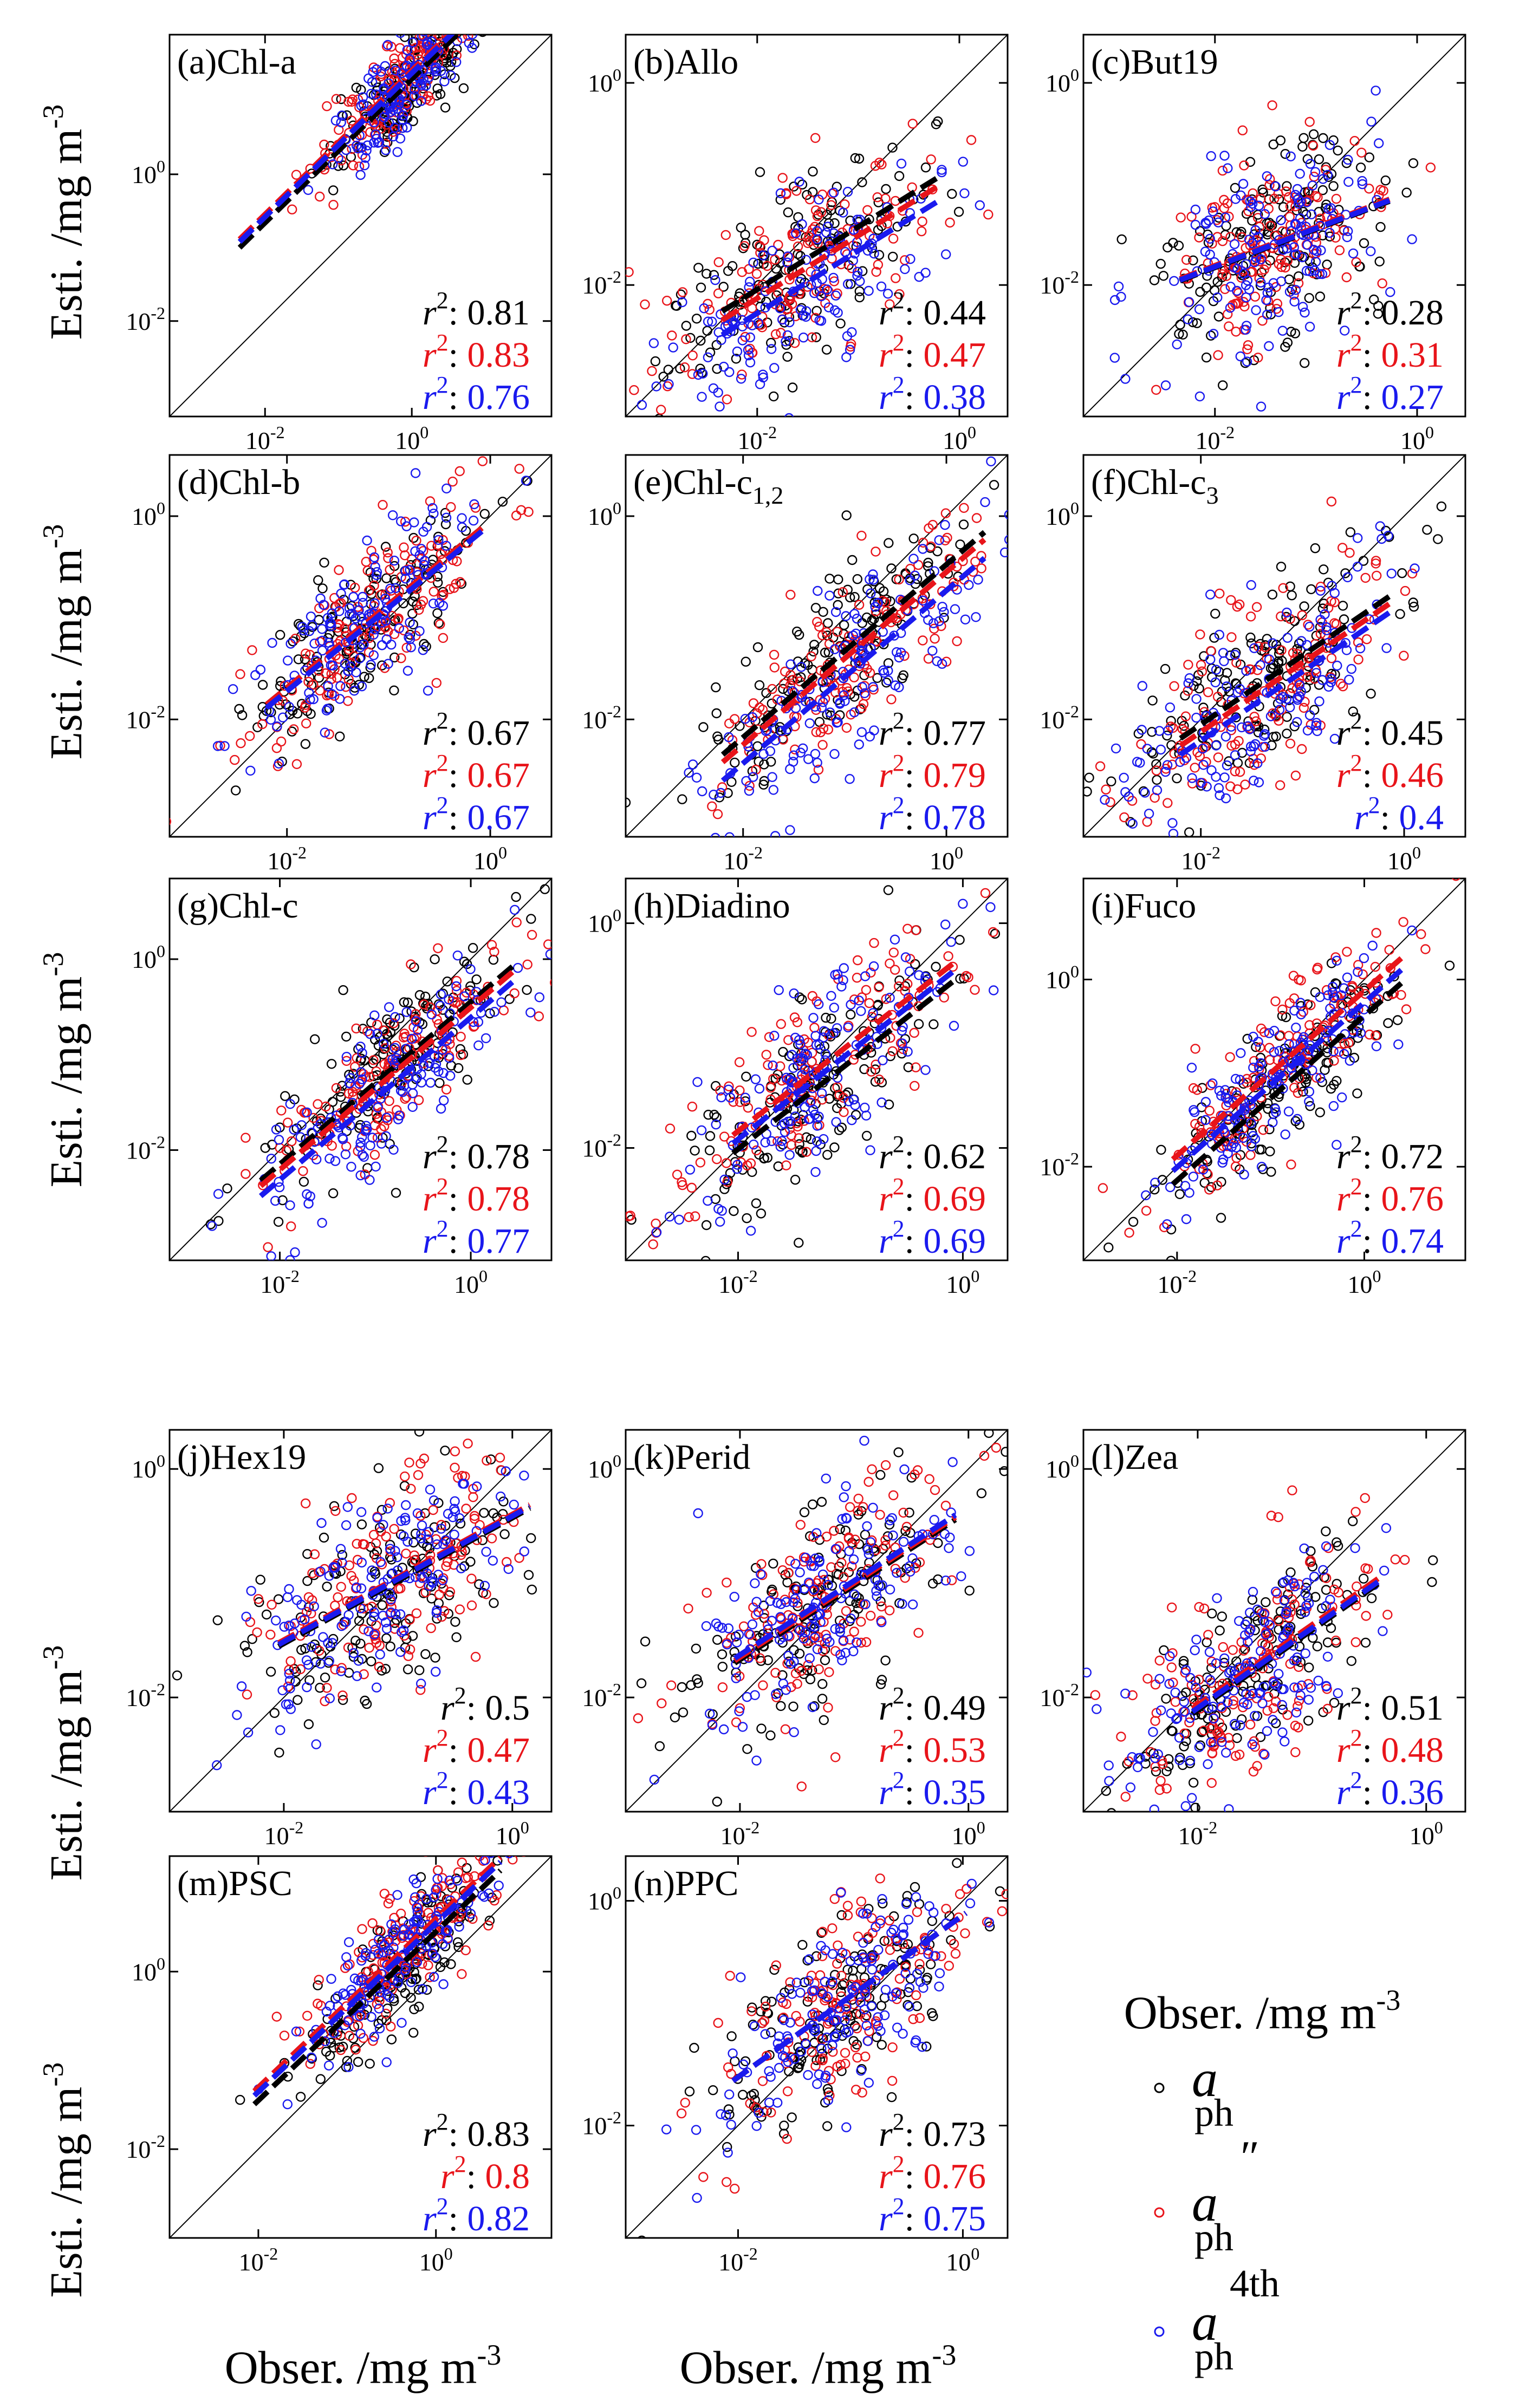  What do you see at coordinates (451, 61) in the screenshot?
I see `panel-a-point-aph` at bounding box center [451, 61].